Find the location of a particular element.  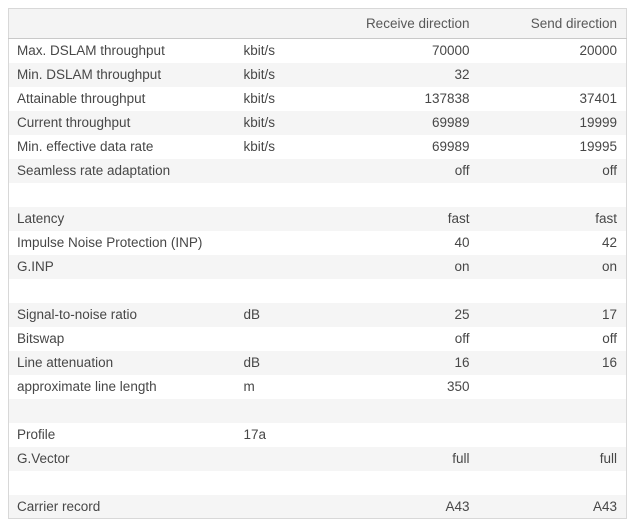

row-receive-value: 137838 is located at coordinates (447, 98).